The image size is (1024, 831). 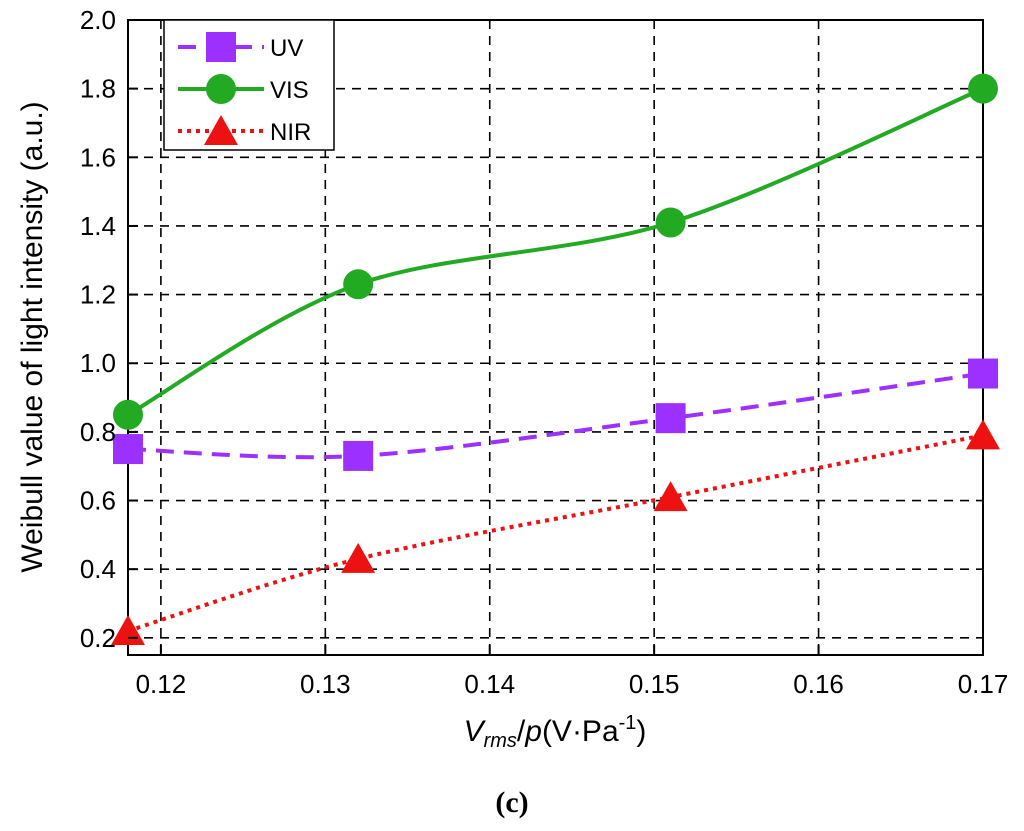 I want to click on x-axis-label-subscript: rms, so click(x=500, y=741).